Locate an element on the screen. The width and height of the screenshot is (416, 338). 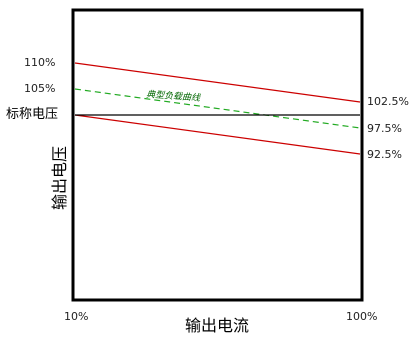
lower-limit-line is located at coordinates (217, 134).